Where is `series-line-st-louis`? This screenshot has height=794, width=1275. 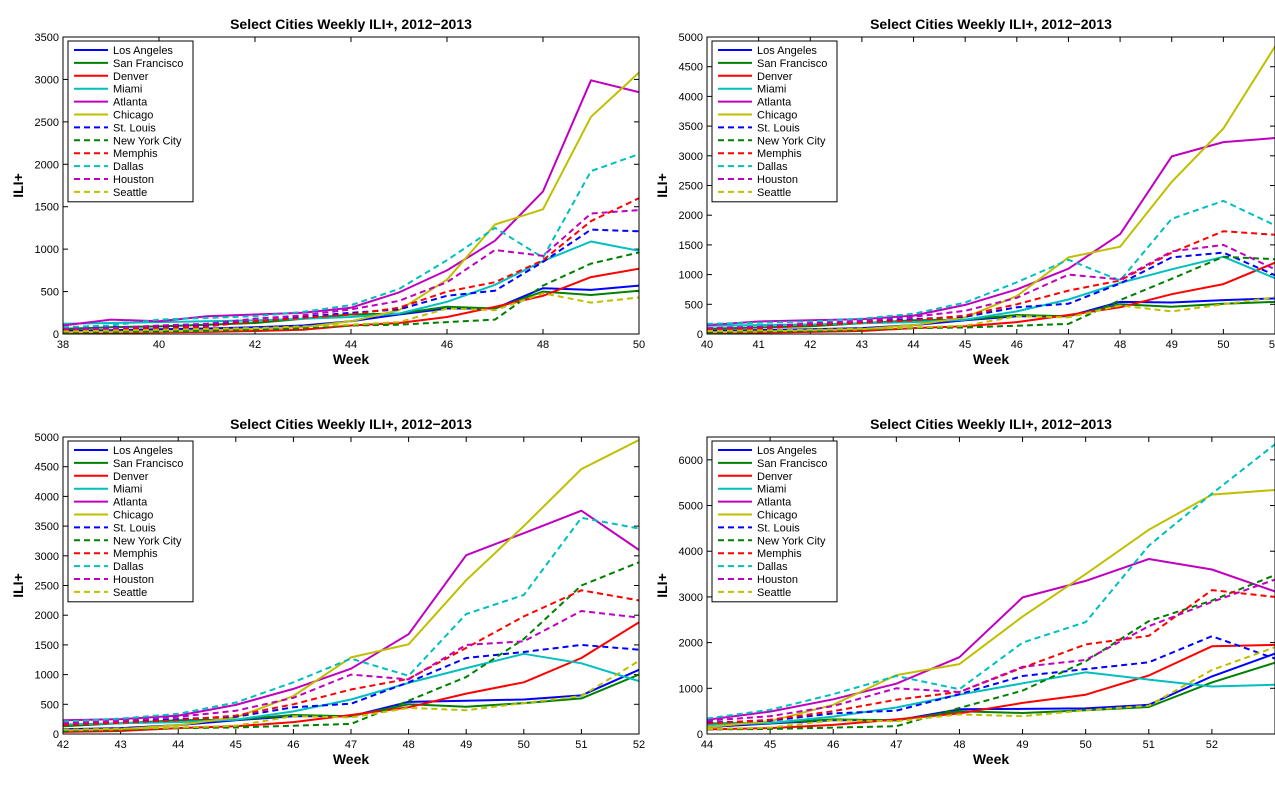 series-line-st-louis is located at coordinates (351, 685).